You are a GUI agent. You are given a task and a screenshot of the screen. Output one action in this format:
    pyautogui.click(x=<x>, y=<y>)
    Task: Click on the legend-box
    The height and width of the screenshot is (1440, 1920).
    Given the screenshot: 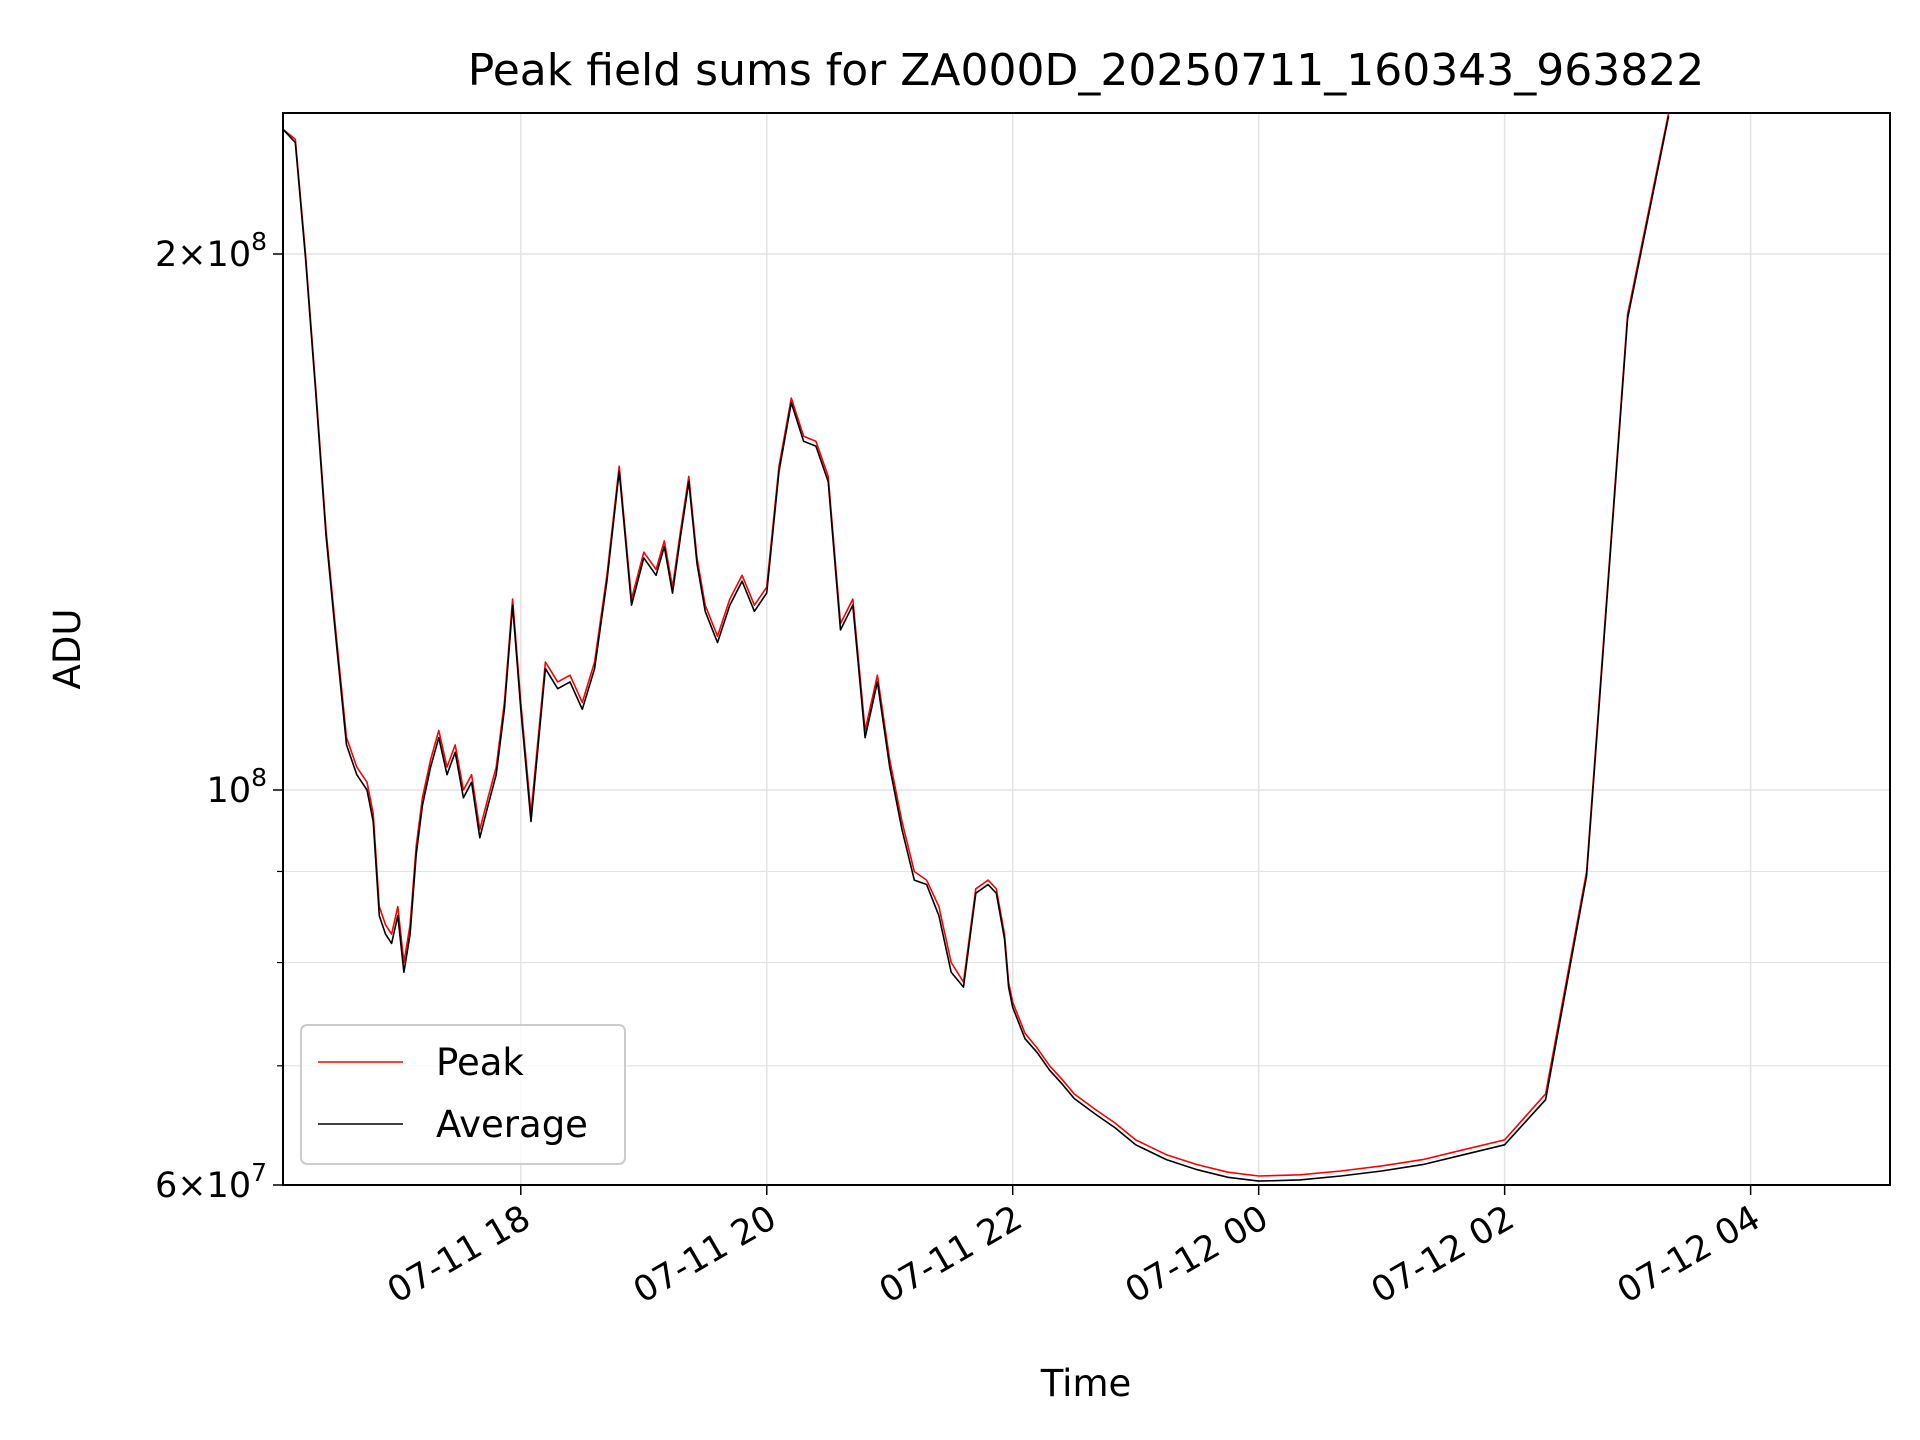 What is the action you would take?
    pyautogui.click(x=463, y=1094)
    